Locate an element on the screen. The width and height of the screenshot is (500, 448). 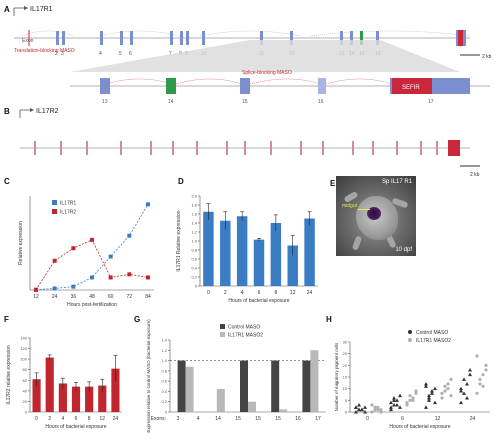
panel-label-a: A is located at coordinates (7, 9).